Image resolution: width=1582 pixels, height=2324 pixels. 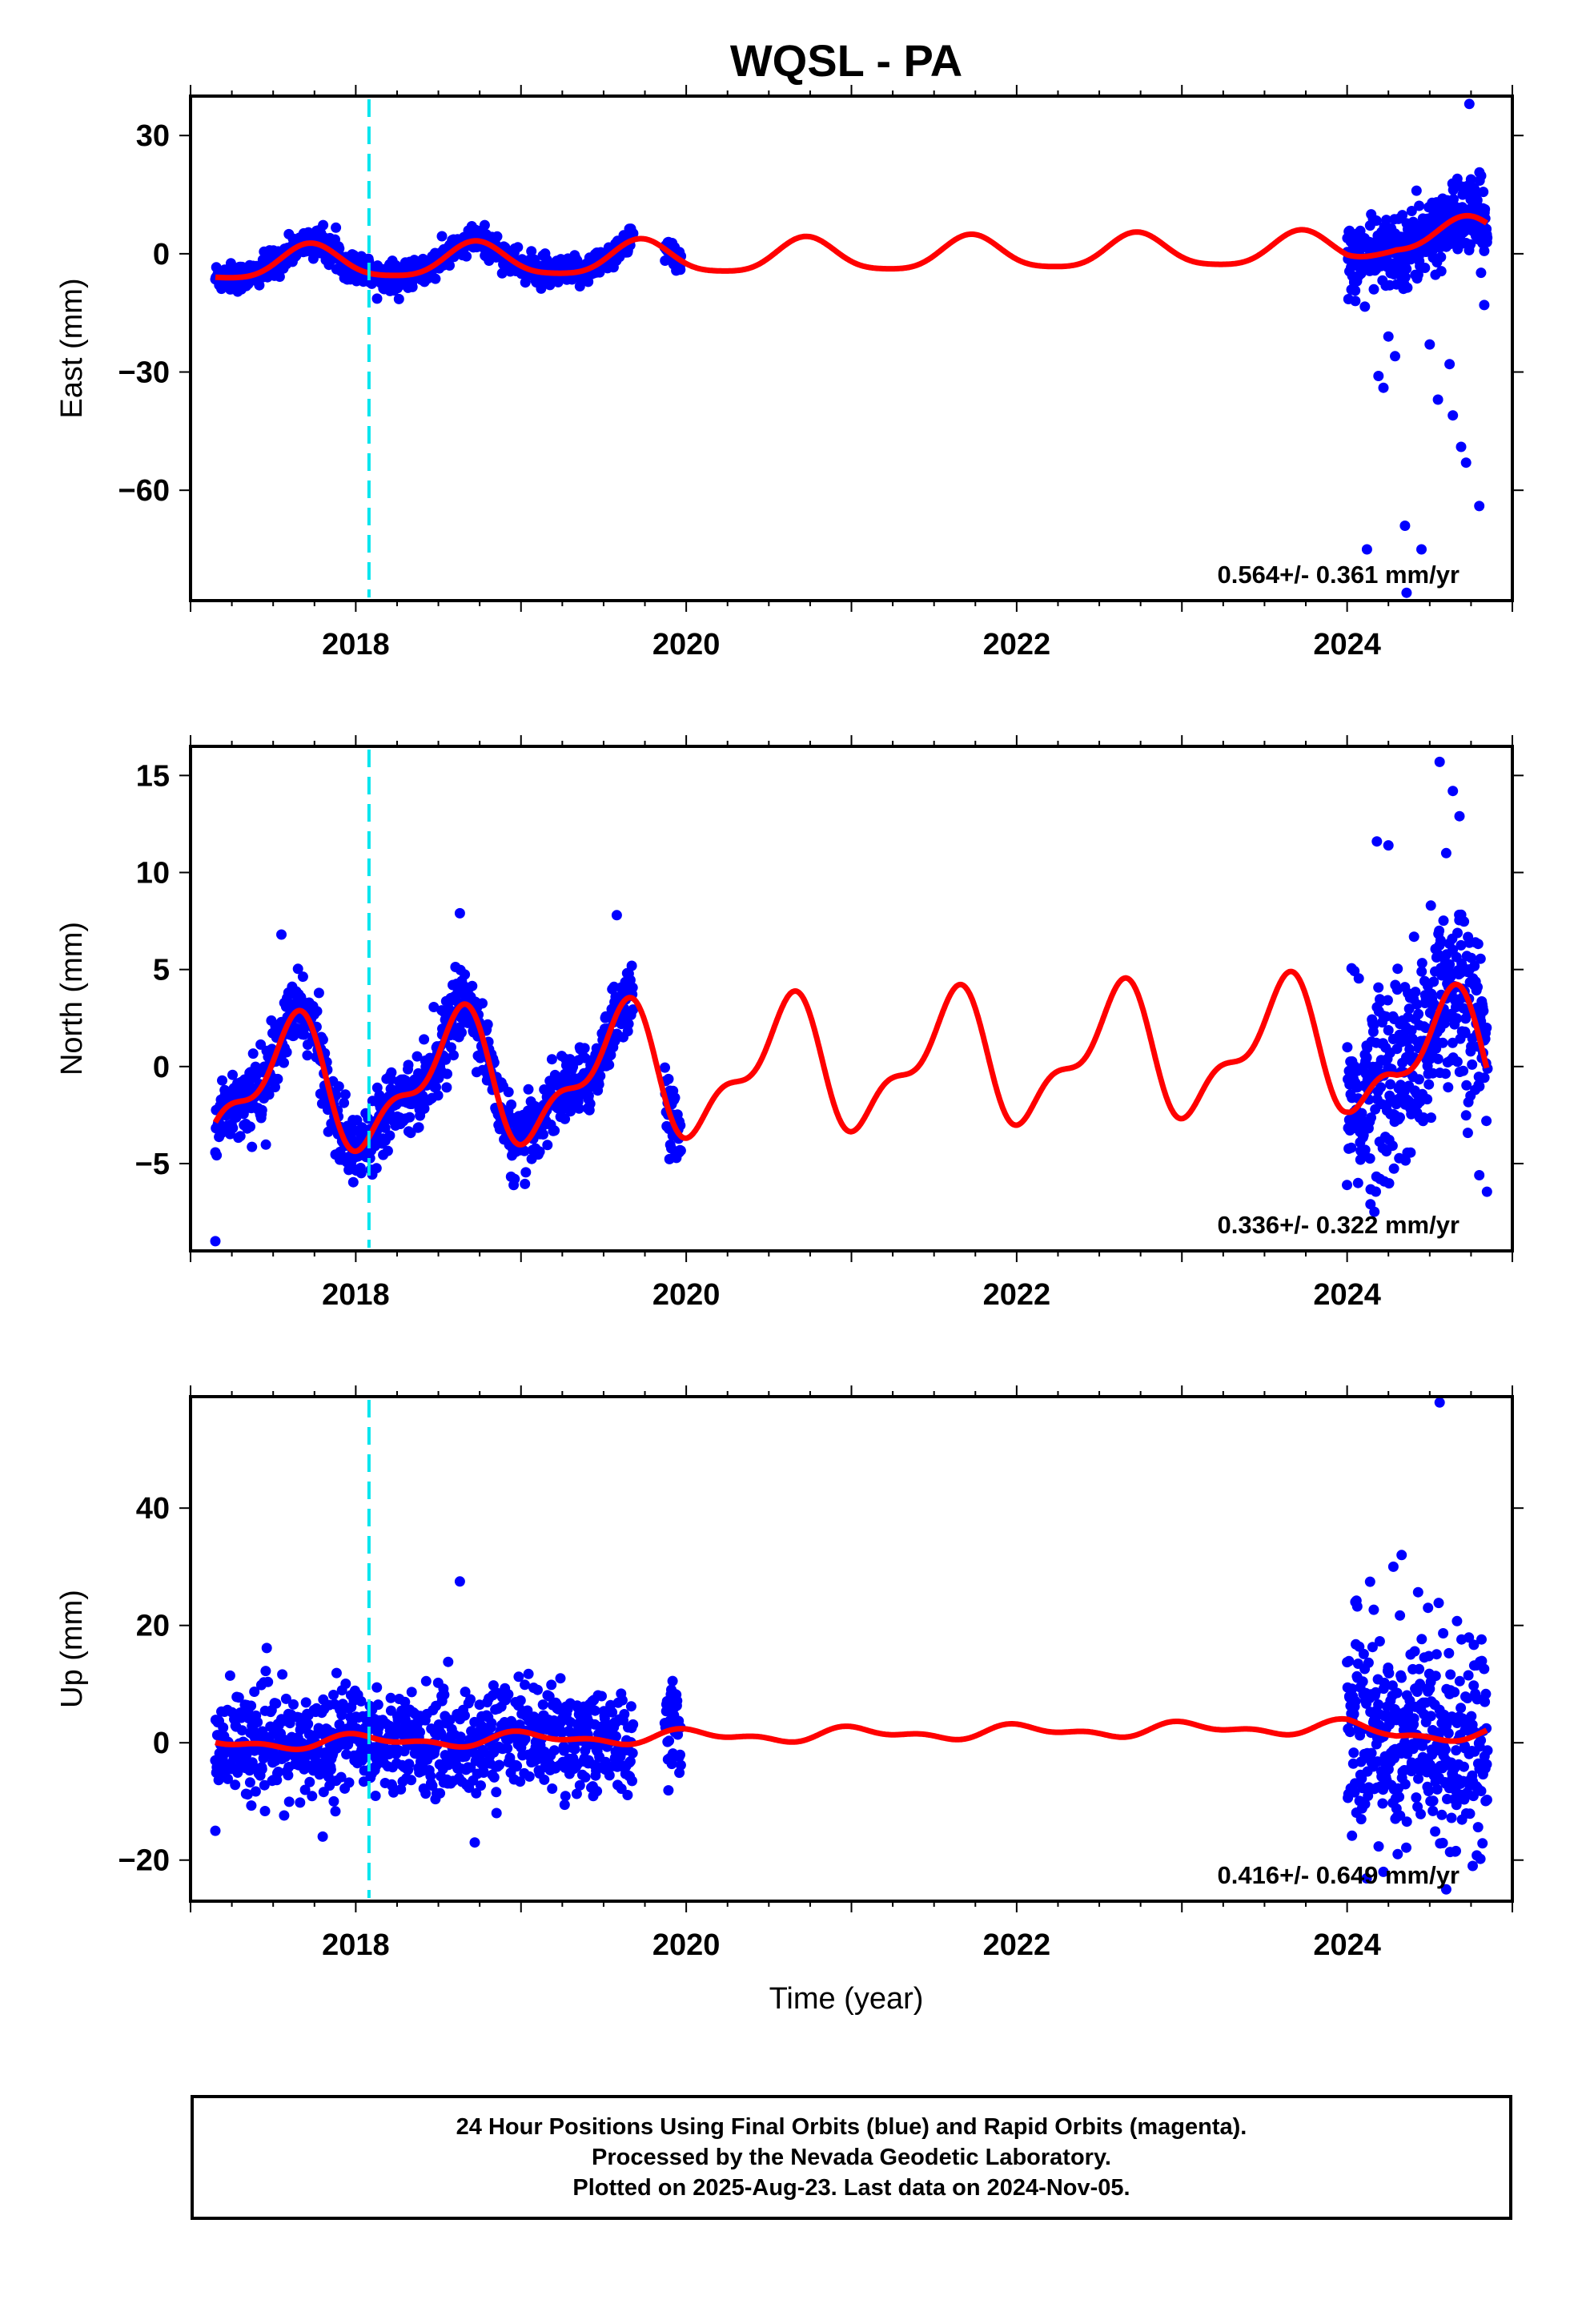 What do you see at coordinates (153, 776) in the screenshot?
I see `y-tick-label: 15` at bounding box center [153, 776].